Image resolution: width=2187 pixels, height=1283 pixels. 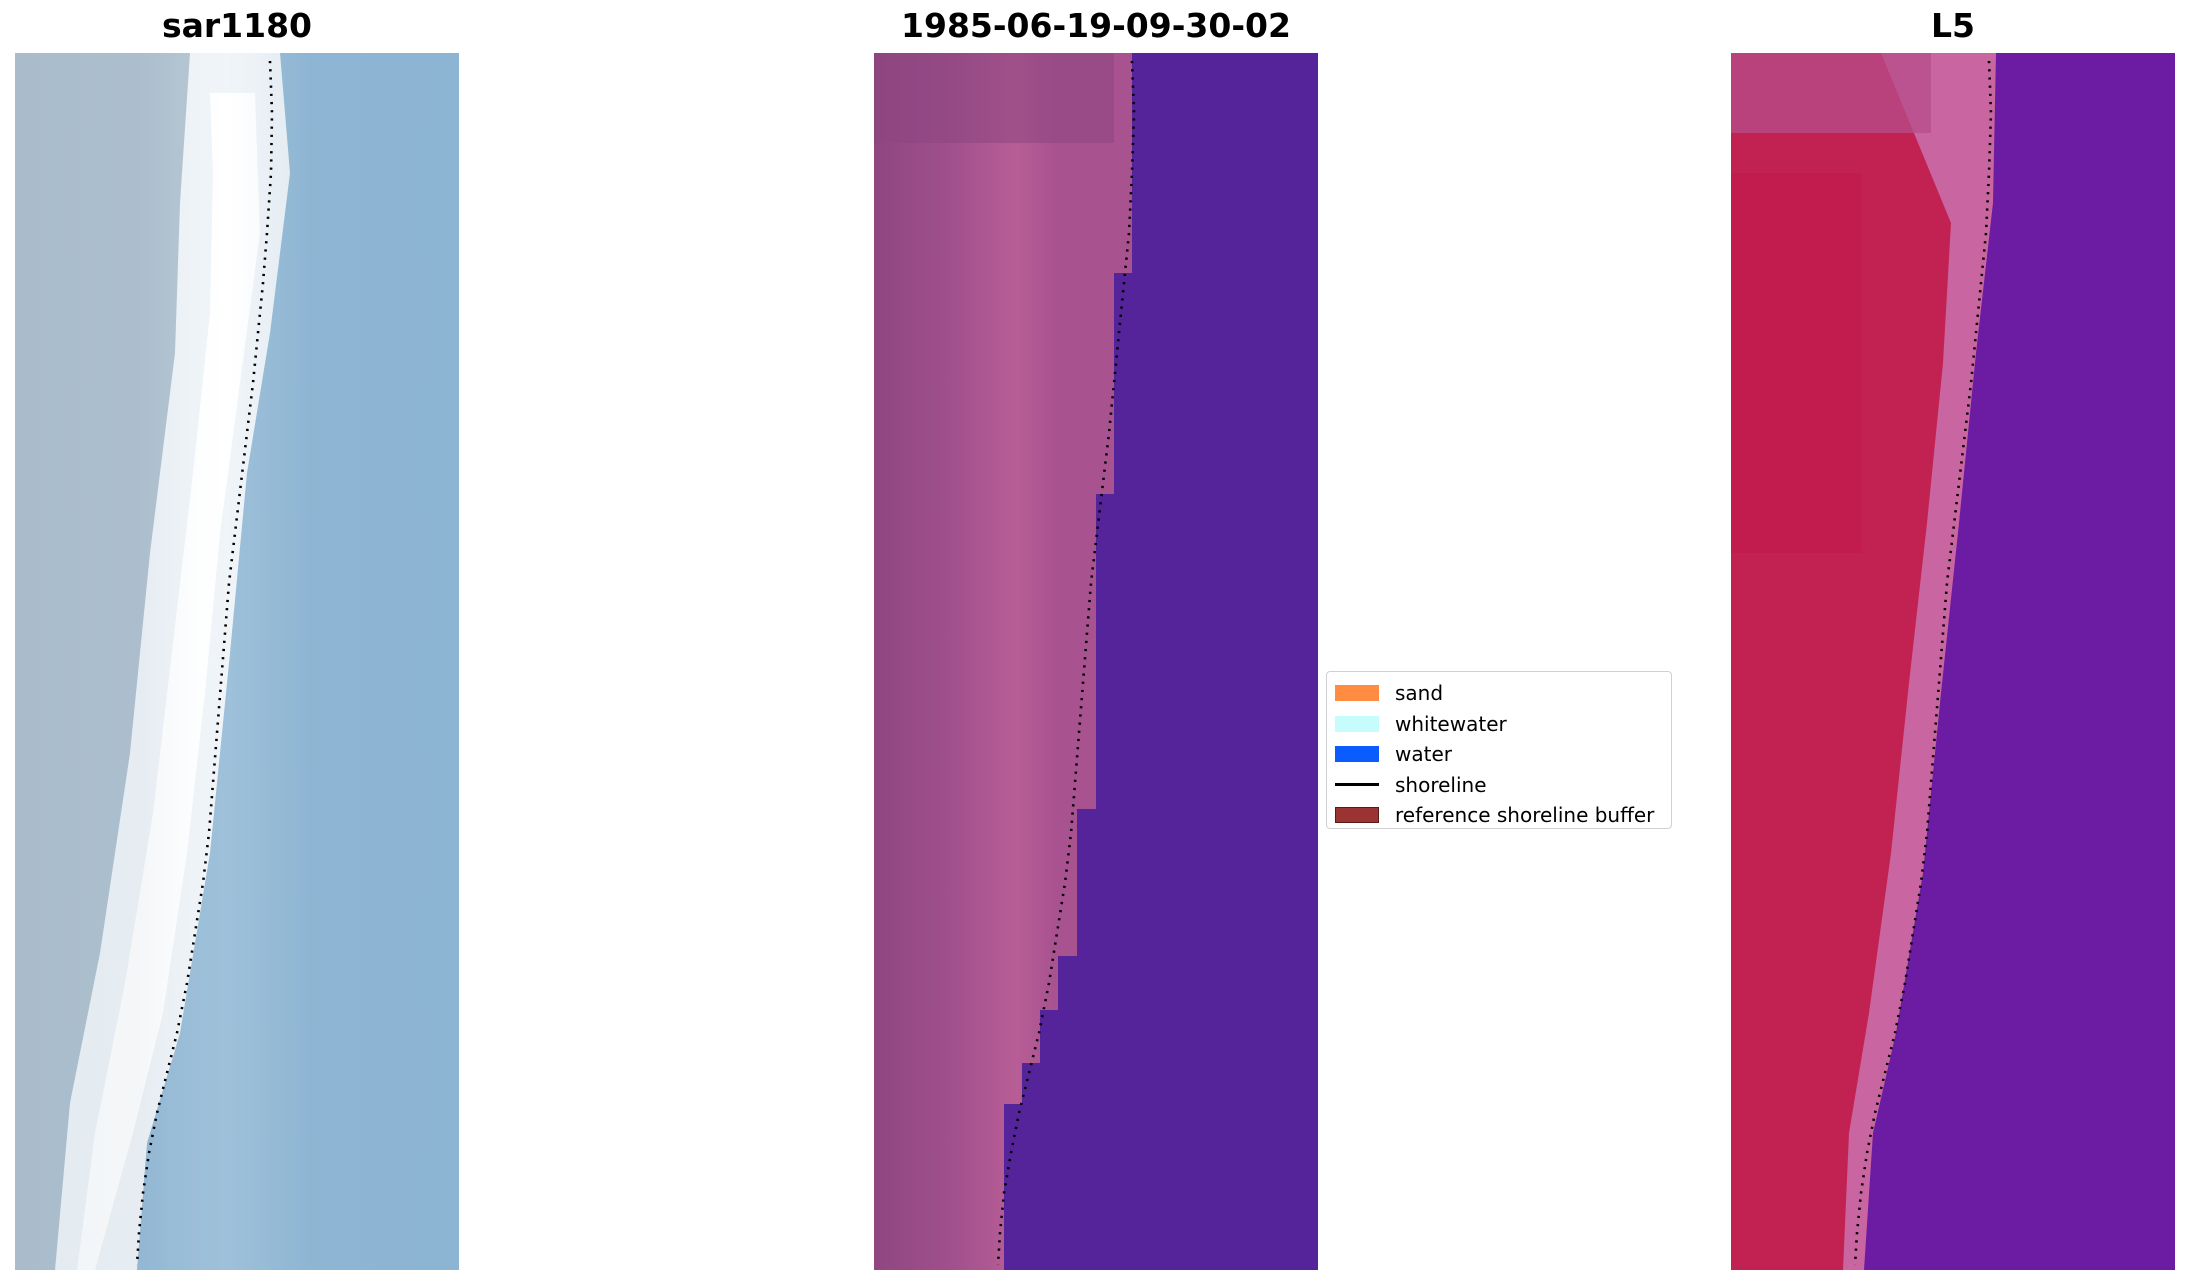 I want to click on legend-label: water, so click(x=1423, y=754).